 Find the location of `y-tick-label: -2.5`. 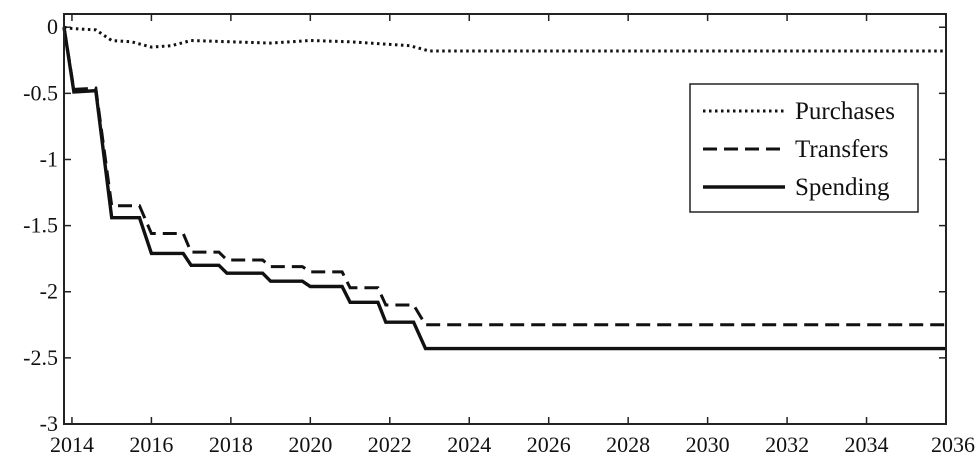

y-tick-label: -2.5 is located at coordinates (40, 357).